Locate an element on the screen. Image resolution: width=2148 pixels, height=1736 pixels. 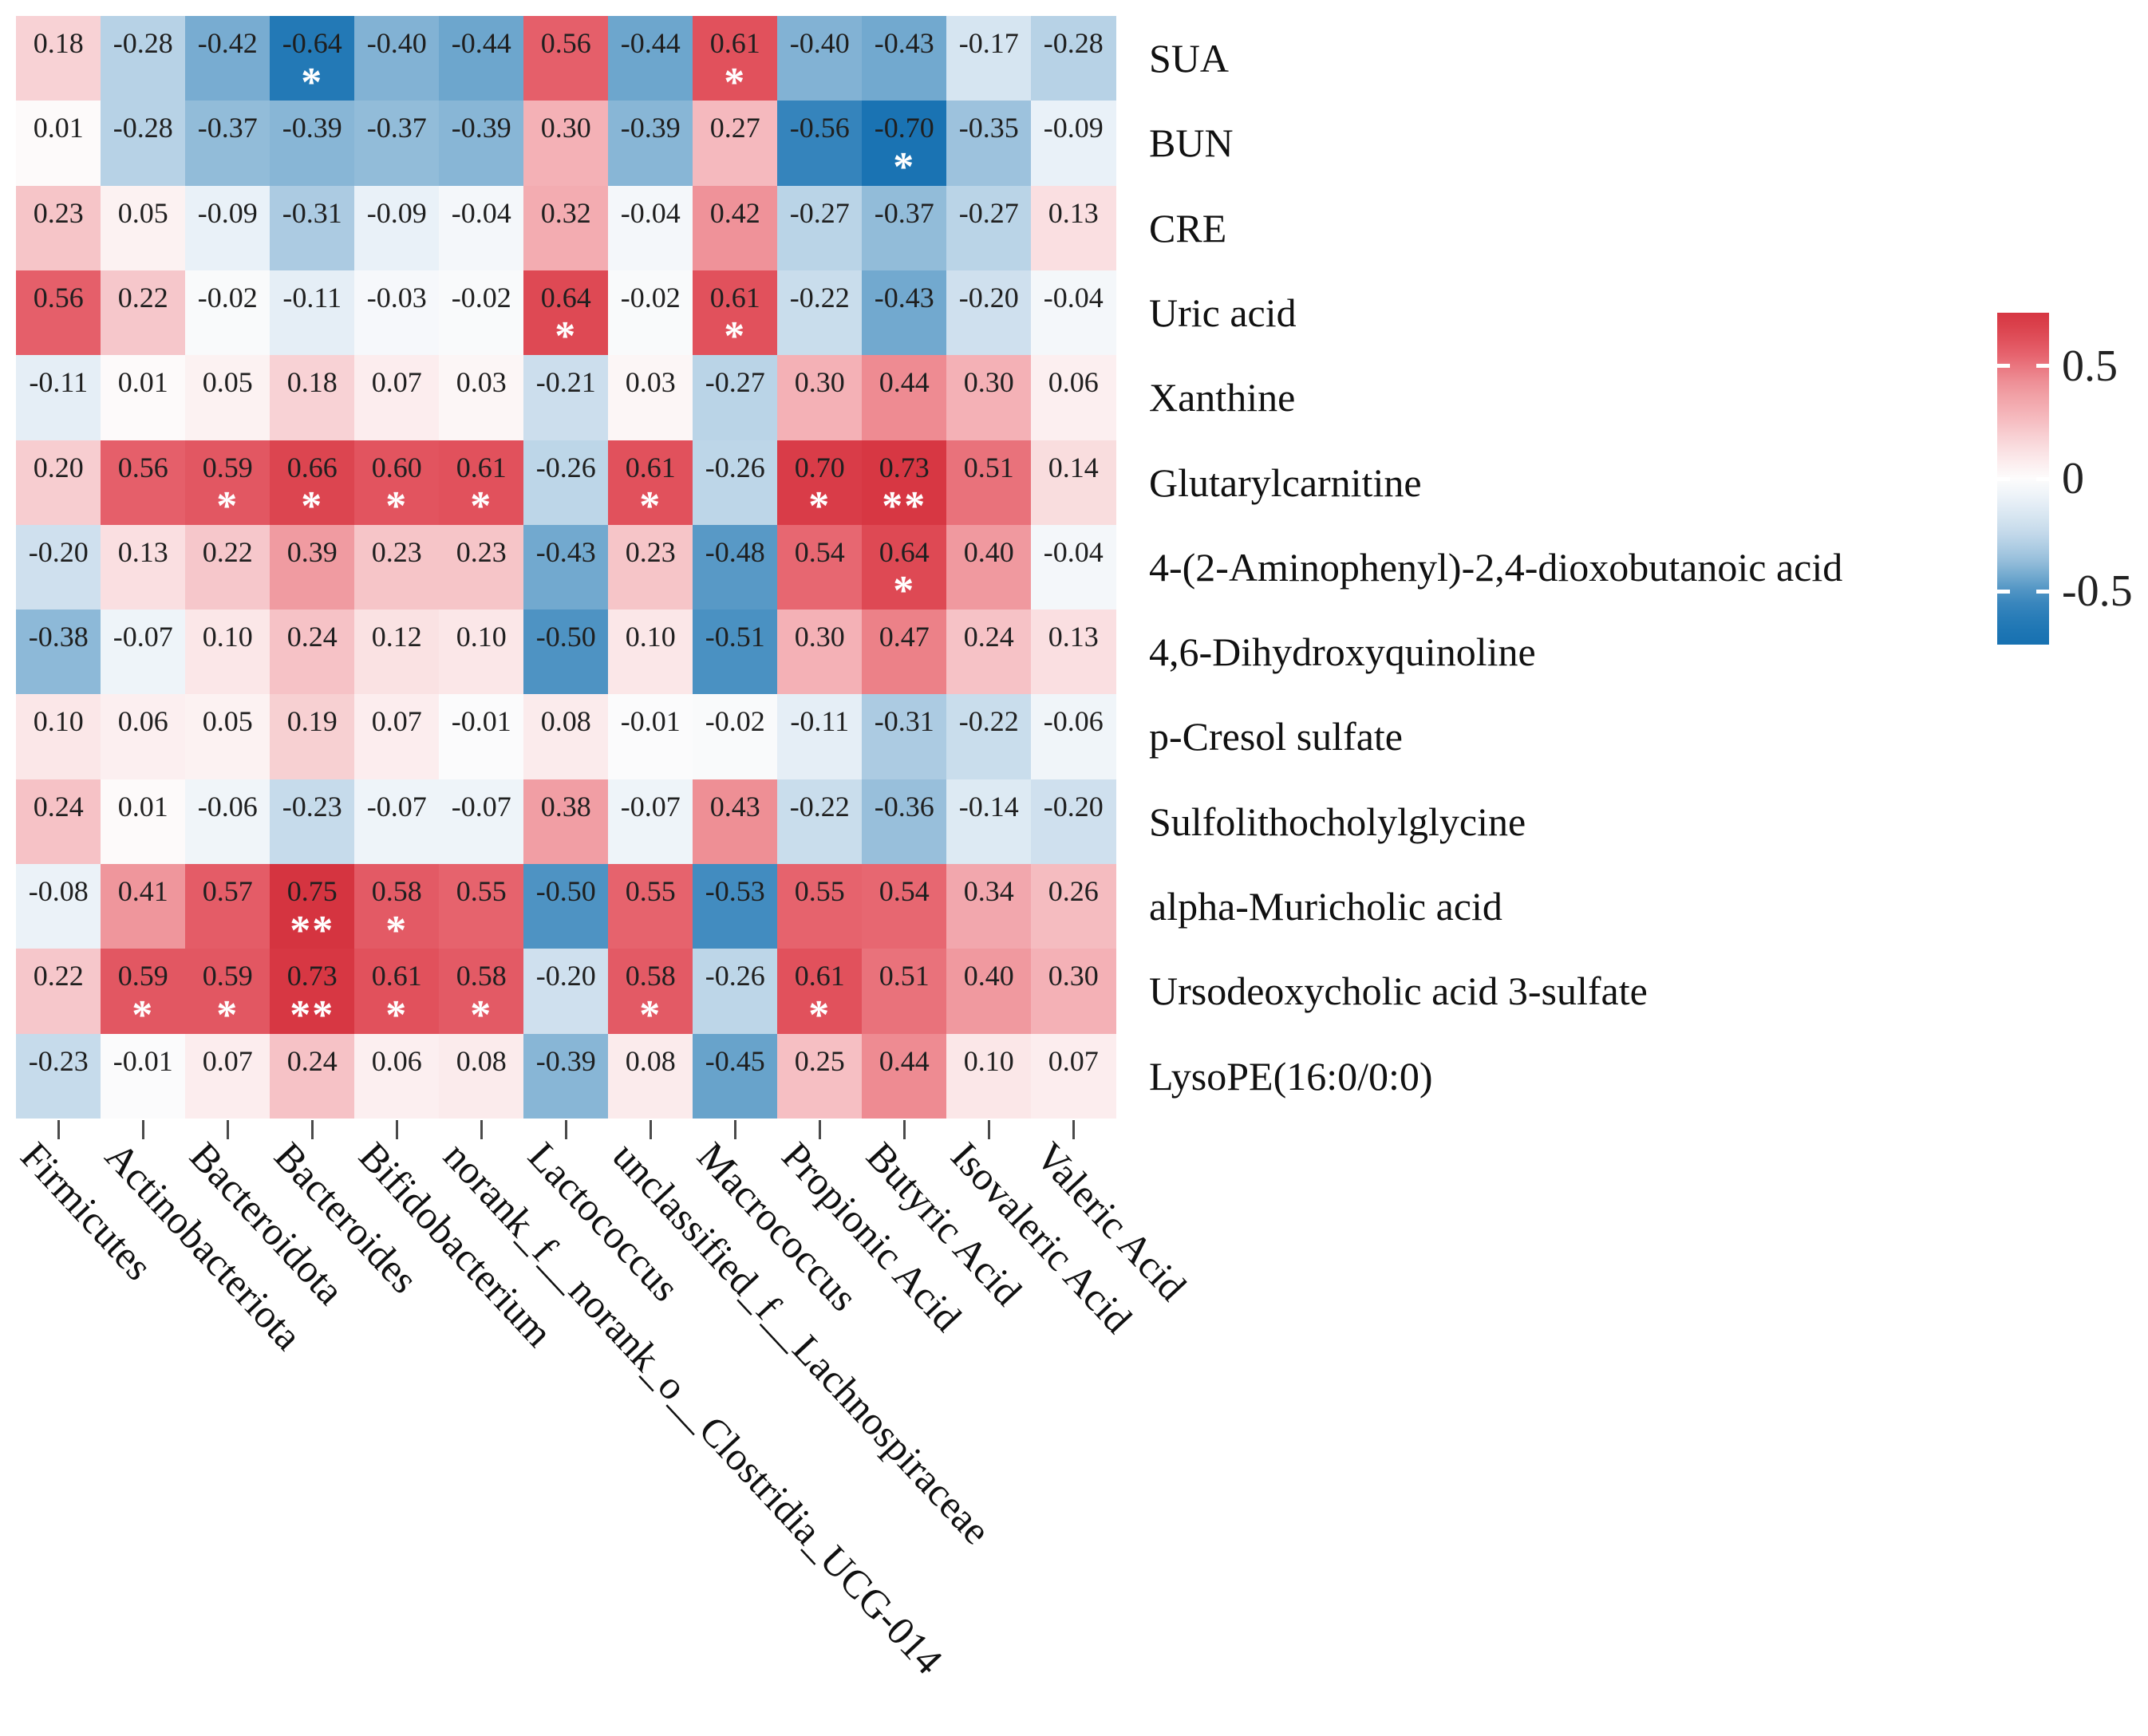
cell-value: -0.11 is located at coordinates (820, 721).